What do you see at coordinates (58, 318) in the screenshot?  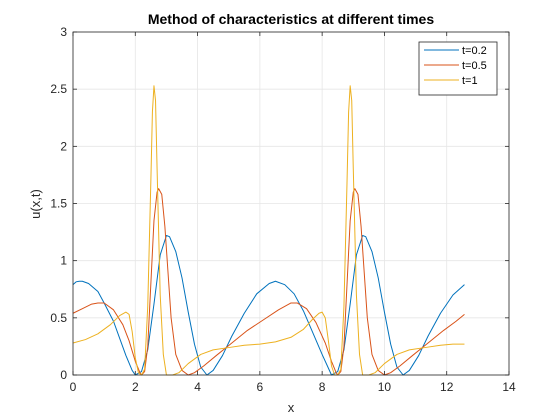 I see `y-tick-label: 0.5` at bounding box center [58, 318].